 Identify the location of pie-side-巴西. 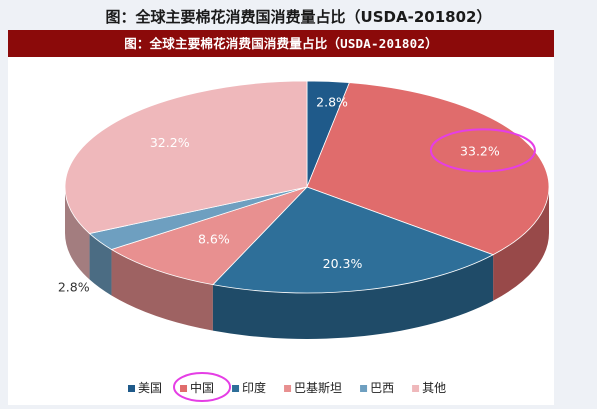
(100, 264).